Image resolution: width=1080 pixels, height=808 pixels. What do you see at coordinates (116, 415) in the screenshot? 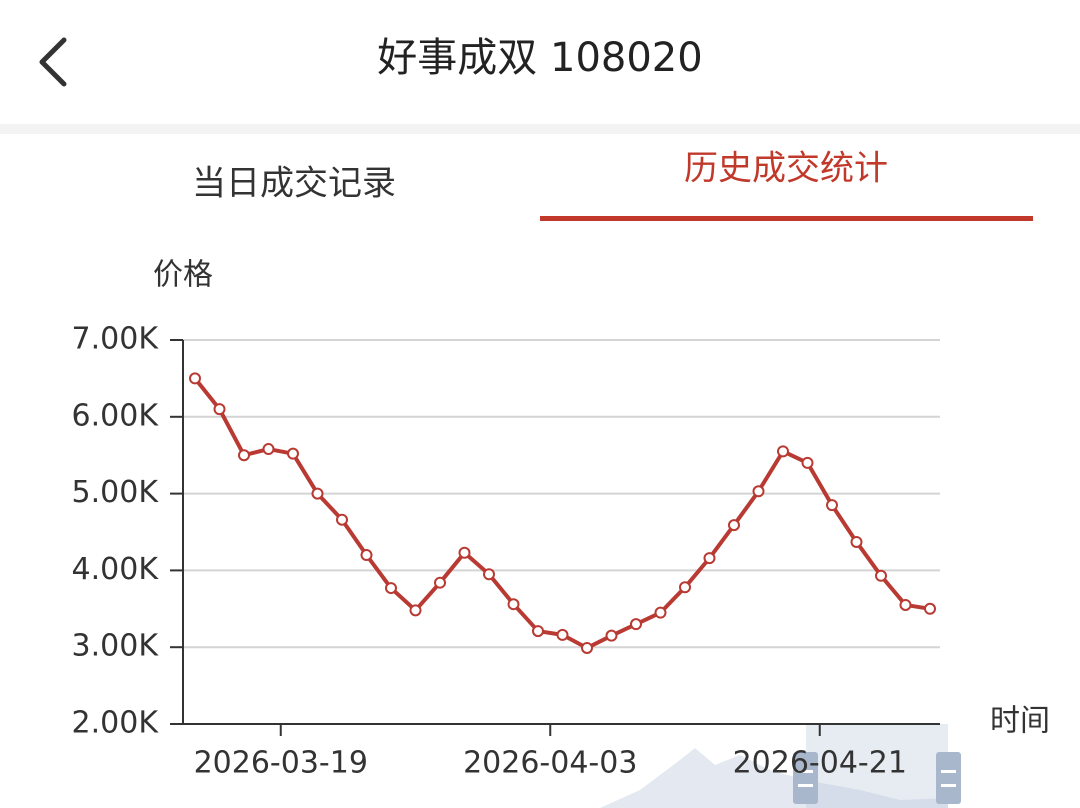
I see `y-tick-label: 6.00K` at bounding box center [116, 415].